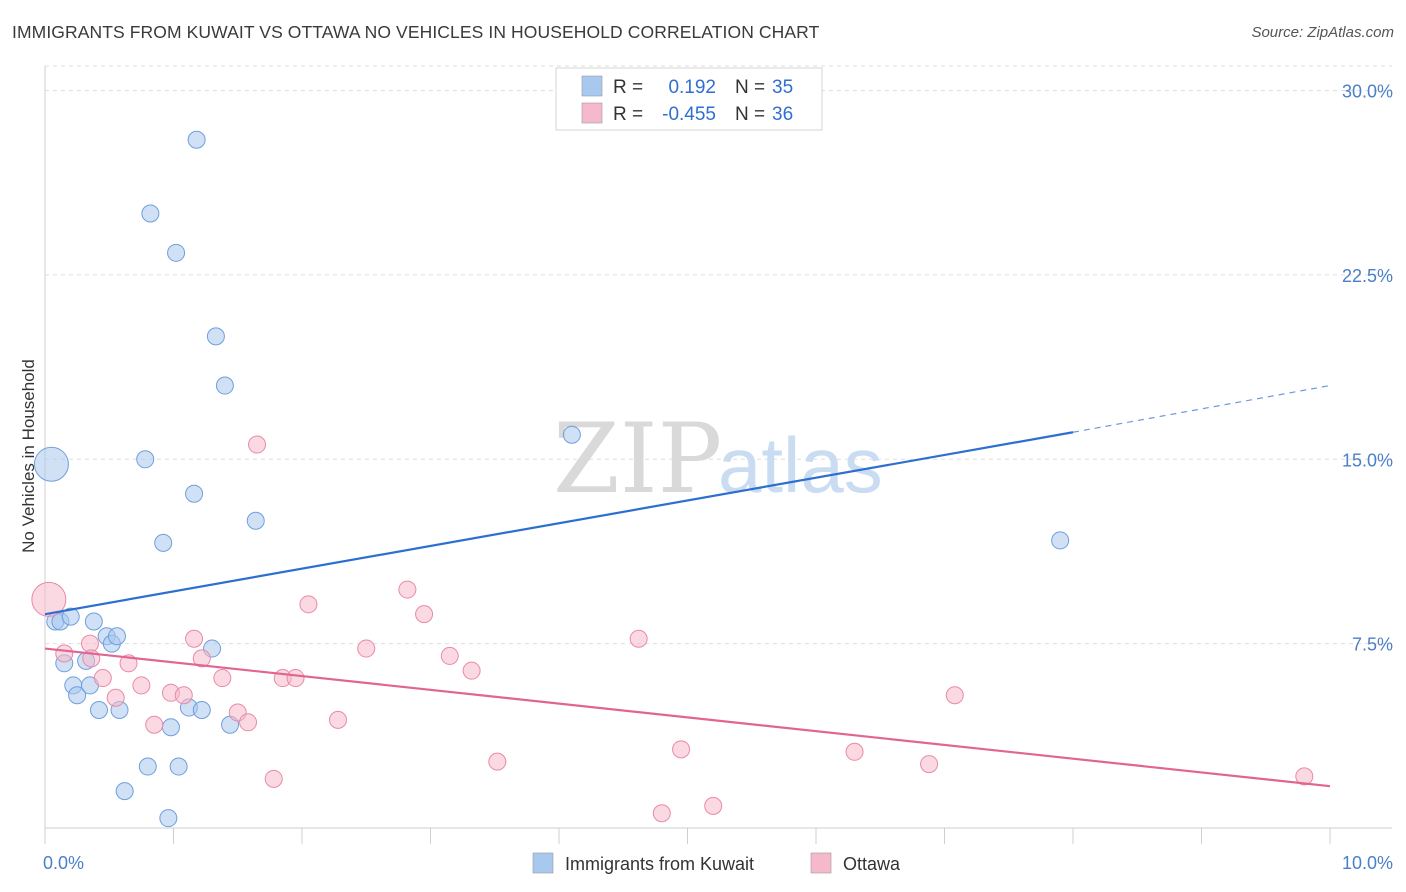 This screenshot has width=1406, height=892. Describe the element at coordinates (689, 99) in the screenshot. I see `stats-legend: R = 0.192 N = 35 R = -0.455 N = 36` at that location.